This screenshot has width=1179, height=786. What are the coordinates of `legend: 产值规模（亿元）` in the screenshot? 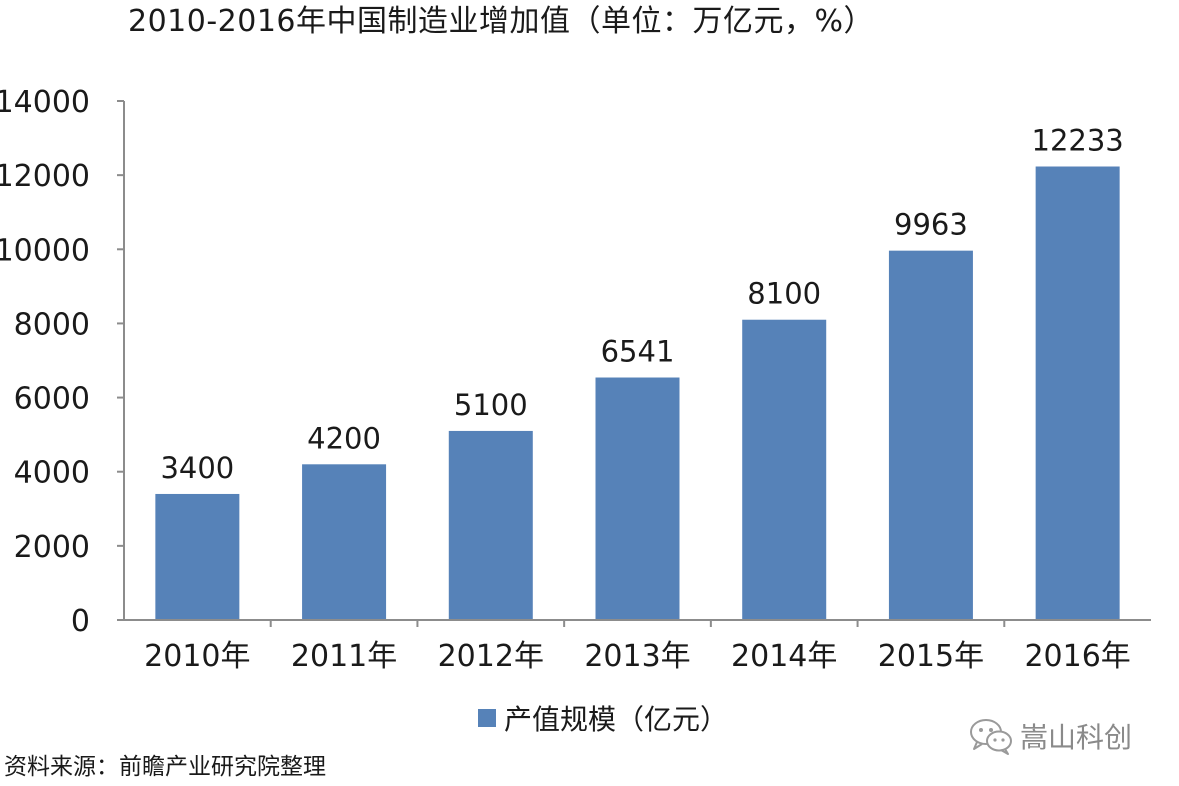 It's located at (603, 718).